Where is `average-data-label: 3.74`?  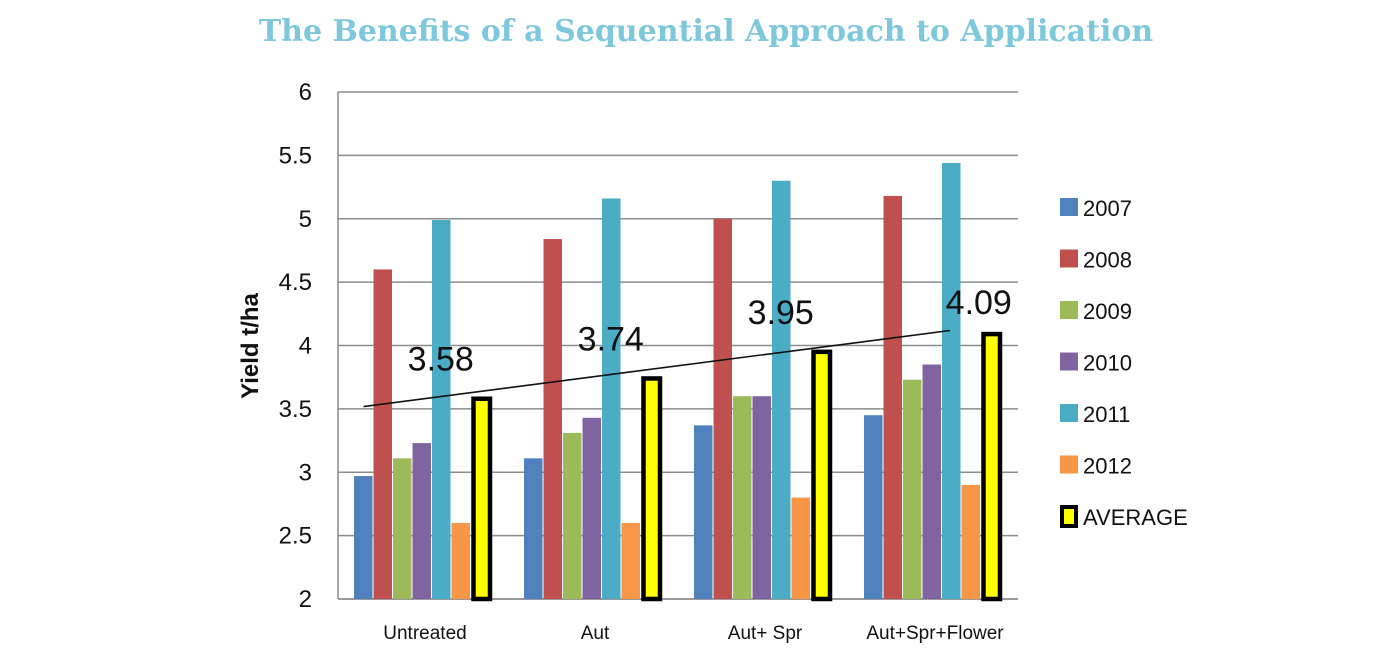 average-data-label: 3.74 is located at coordinates (611, 339).